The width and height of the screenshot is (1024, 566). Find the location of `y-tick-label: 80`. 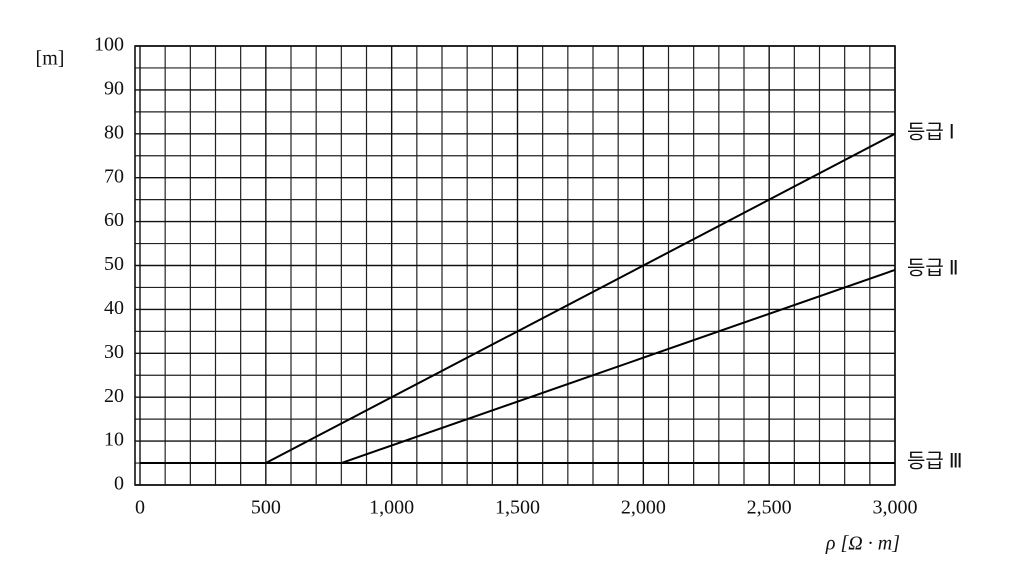

y-tick-label: 80 is located at coordinates (114, 132).